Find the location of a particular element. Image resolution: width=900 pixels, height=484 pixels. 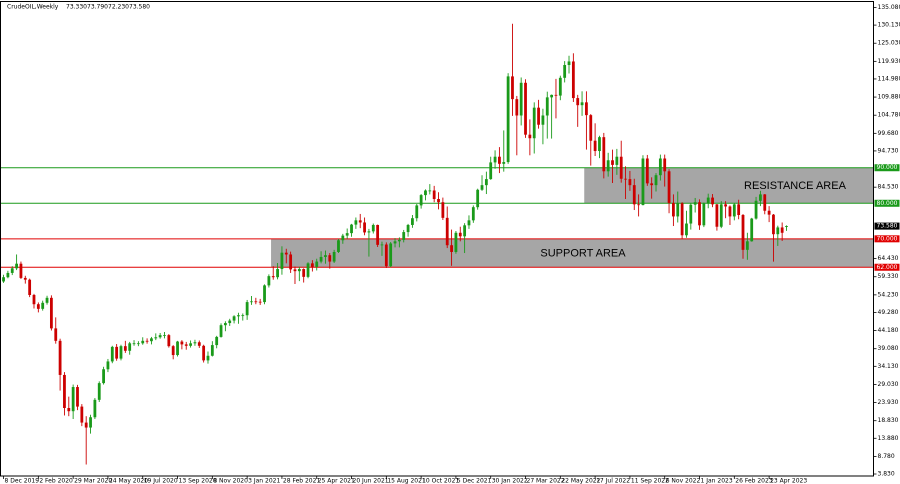

x-tick-label: 25 Apr 2021 is located at coordinates (336, 481).